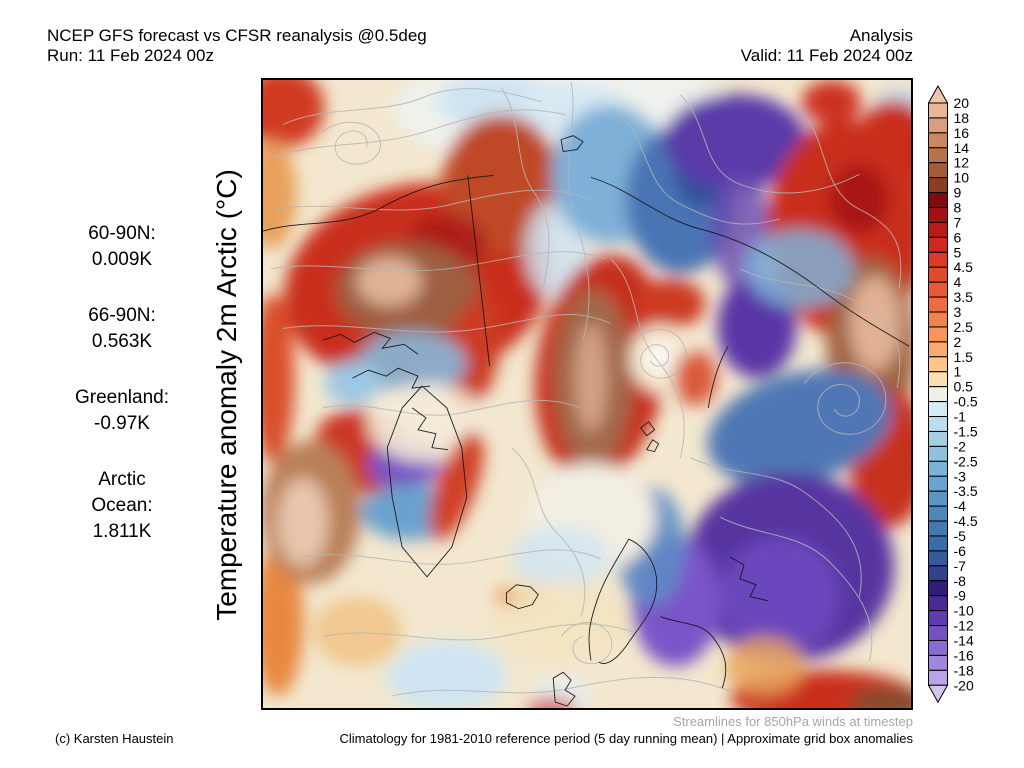 The image size is (1024, 768). What do you see at coordinates (964, 670) in the screenshot?
I see `colorbar-tick-label: -18` at bounding box center [964, 670].